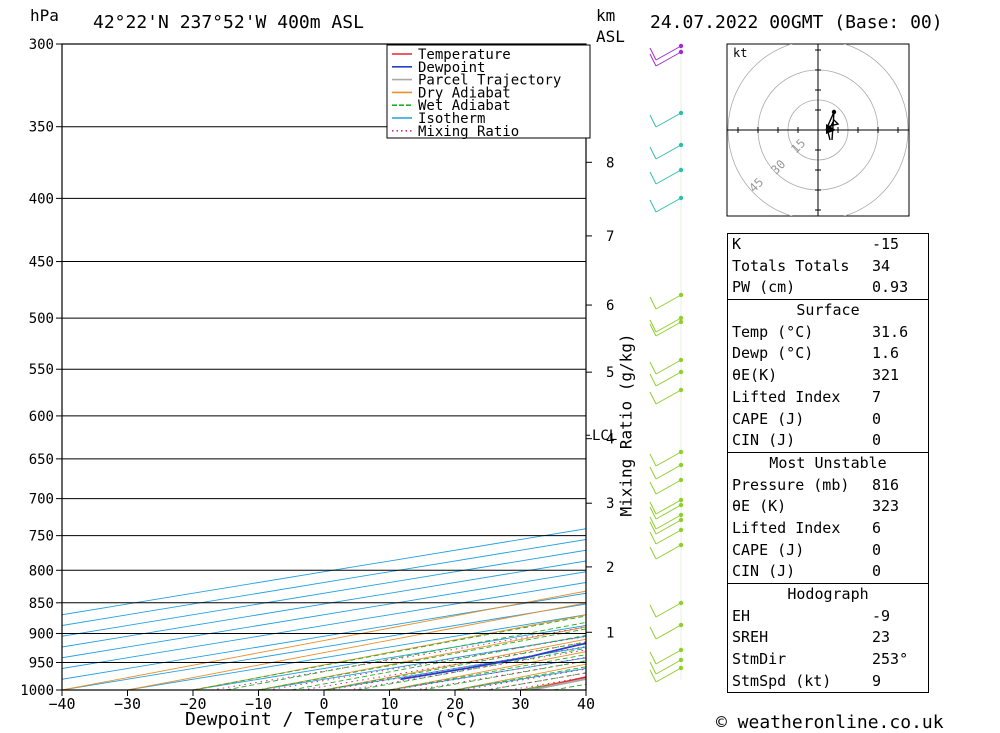  I want to click on asl-axis-unit: ASL, so click(610, 36).